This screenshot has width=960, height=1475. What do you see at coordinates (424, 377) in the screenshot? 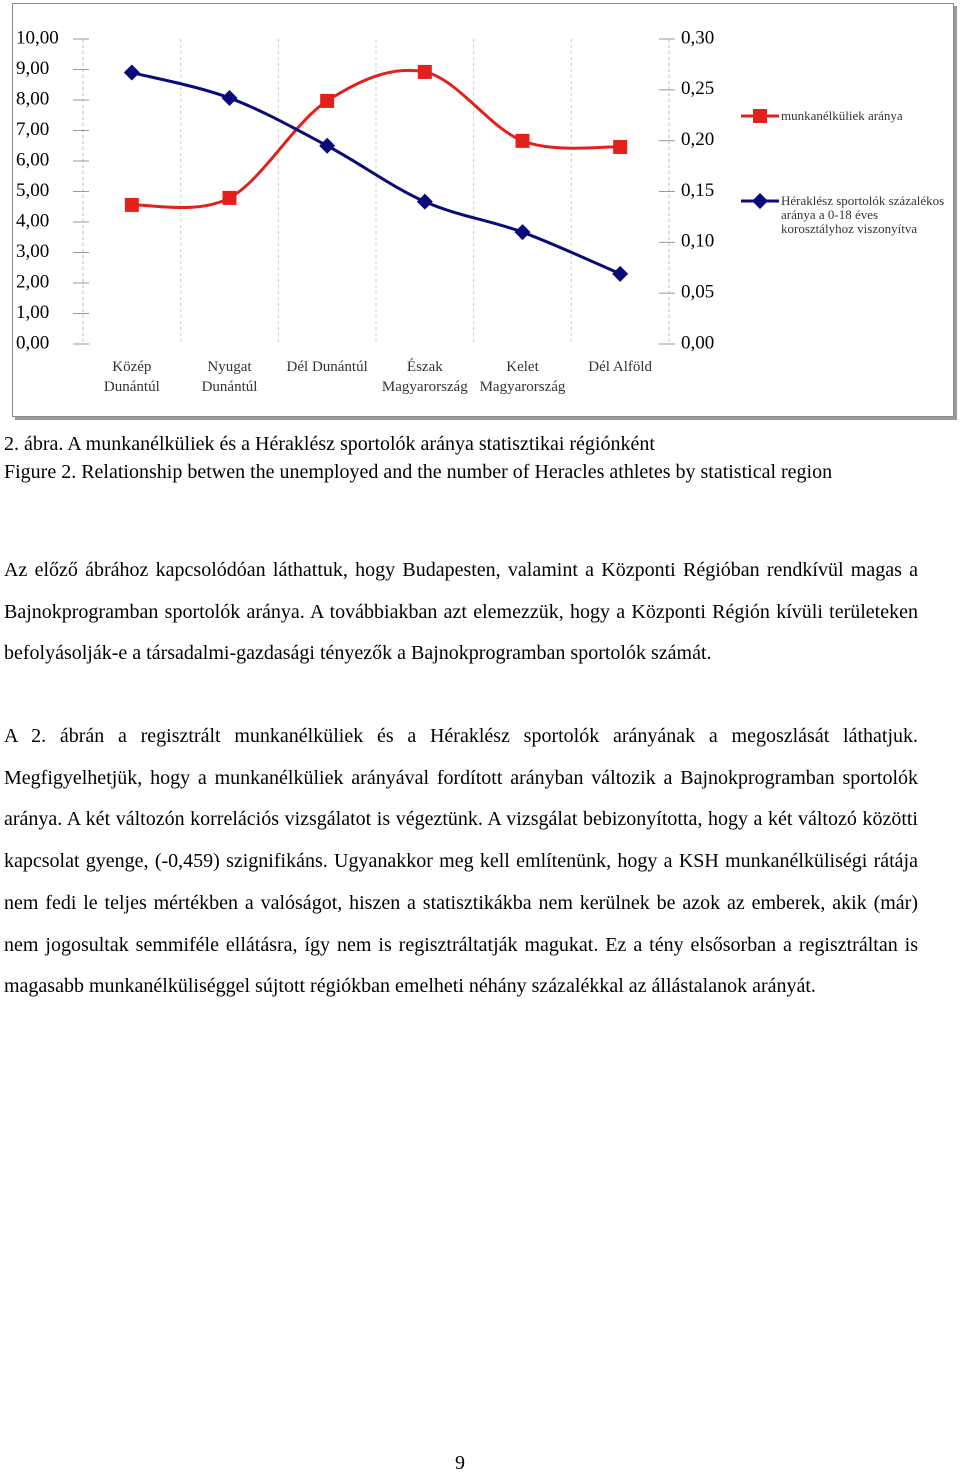
I see `x-tick-label: Észak Magyarország` at bounding box center [424, 377].